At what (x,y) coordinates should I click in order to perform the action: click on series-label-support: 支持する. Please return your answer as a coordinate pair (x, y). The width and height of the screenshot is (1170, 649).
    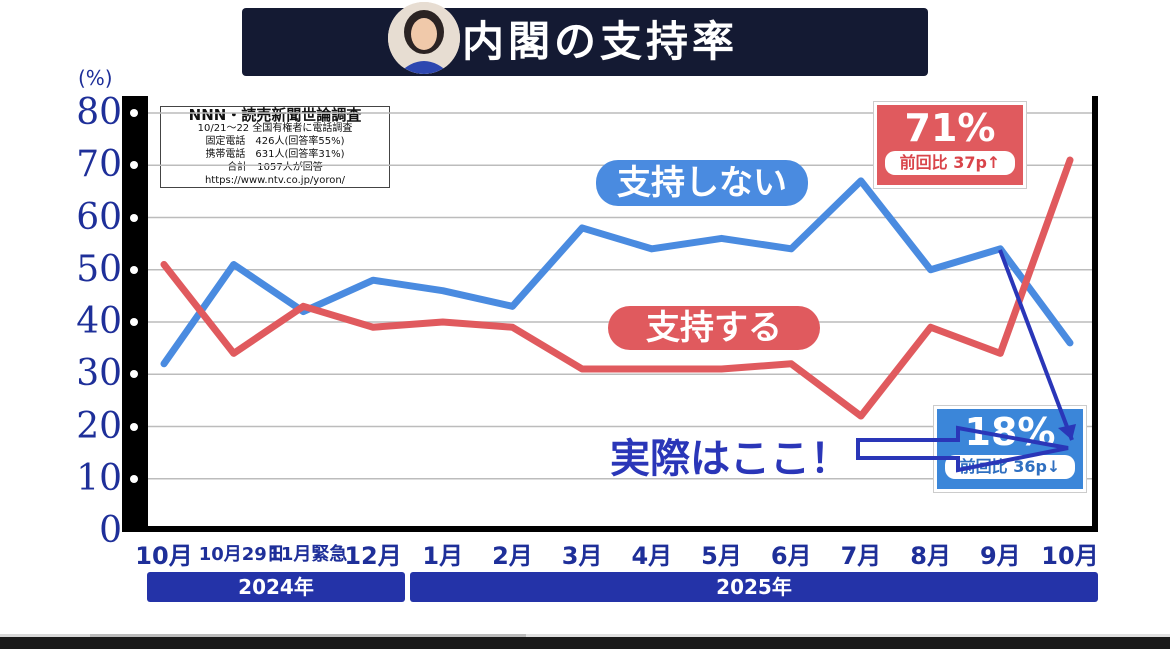
    Looking at the image, I should click on (714, 328).